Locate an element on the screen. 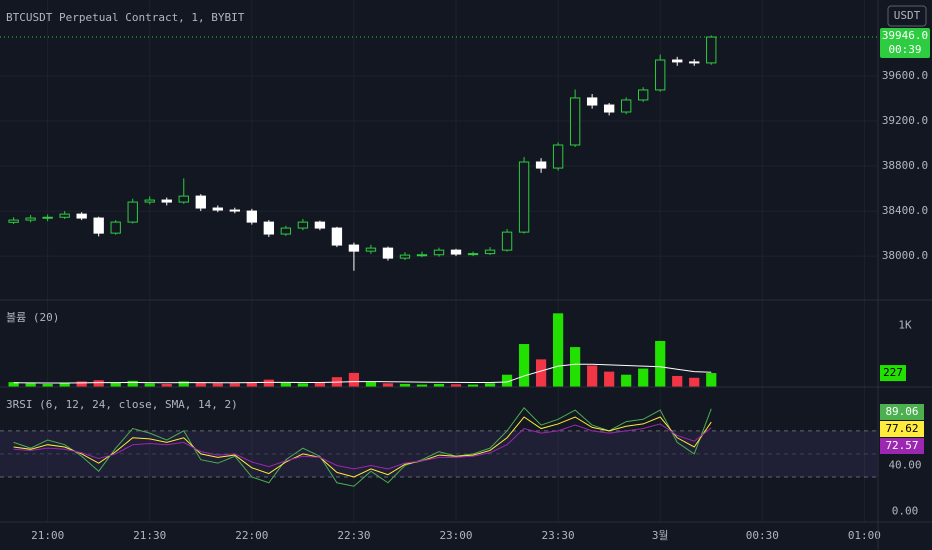  x-tick-label: 22:00 is located at coordinates (251, 535).